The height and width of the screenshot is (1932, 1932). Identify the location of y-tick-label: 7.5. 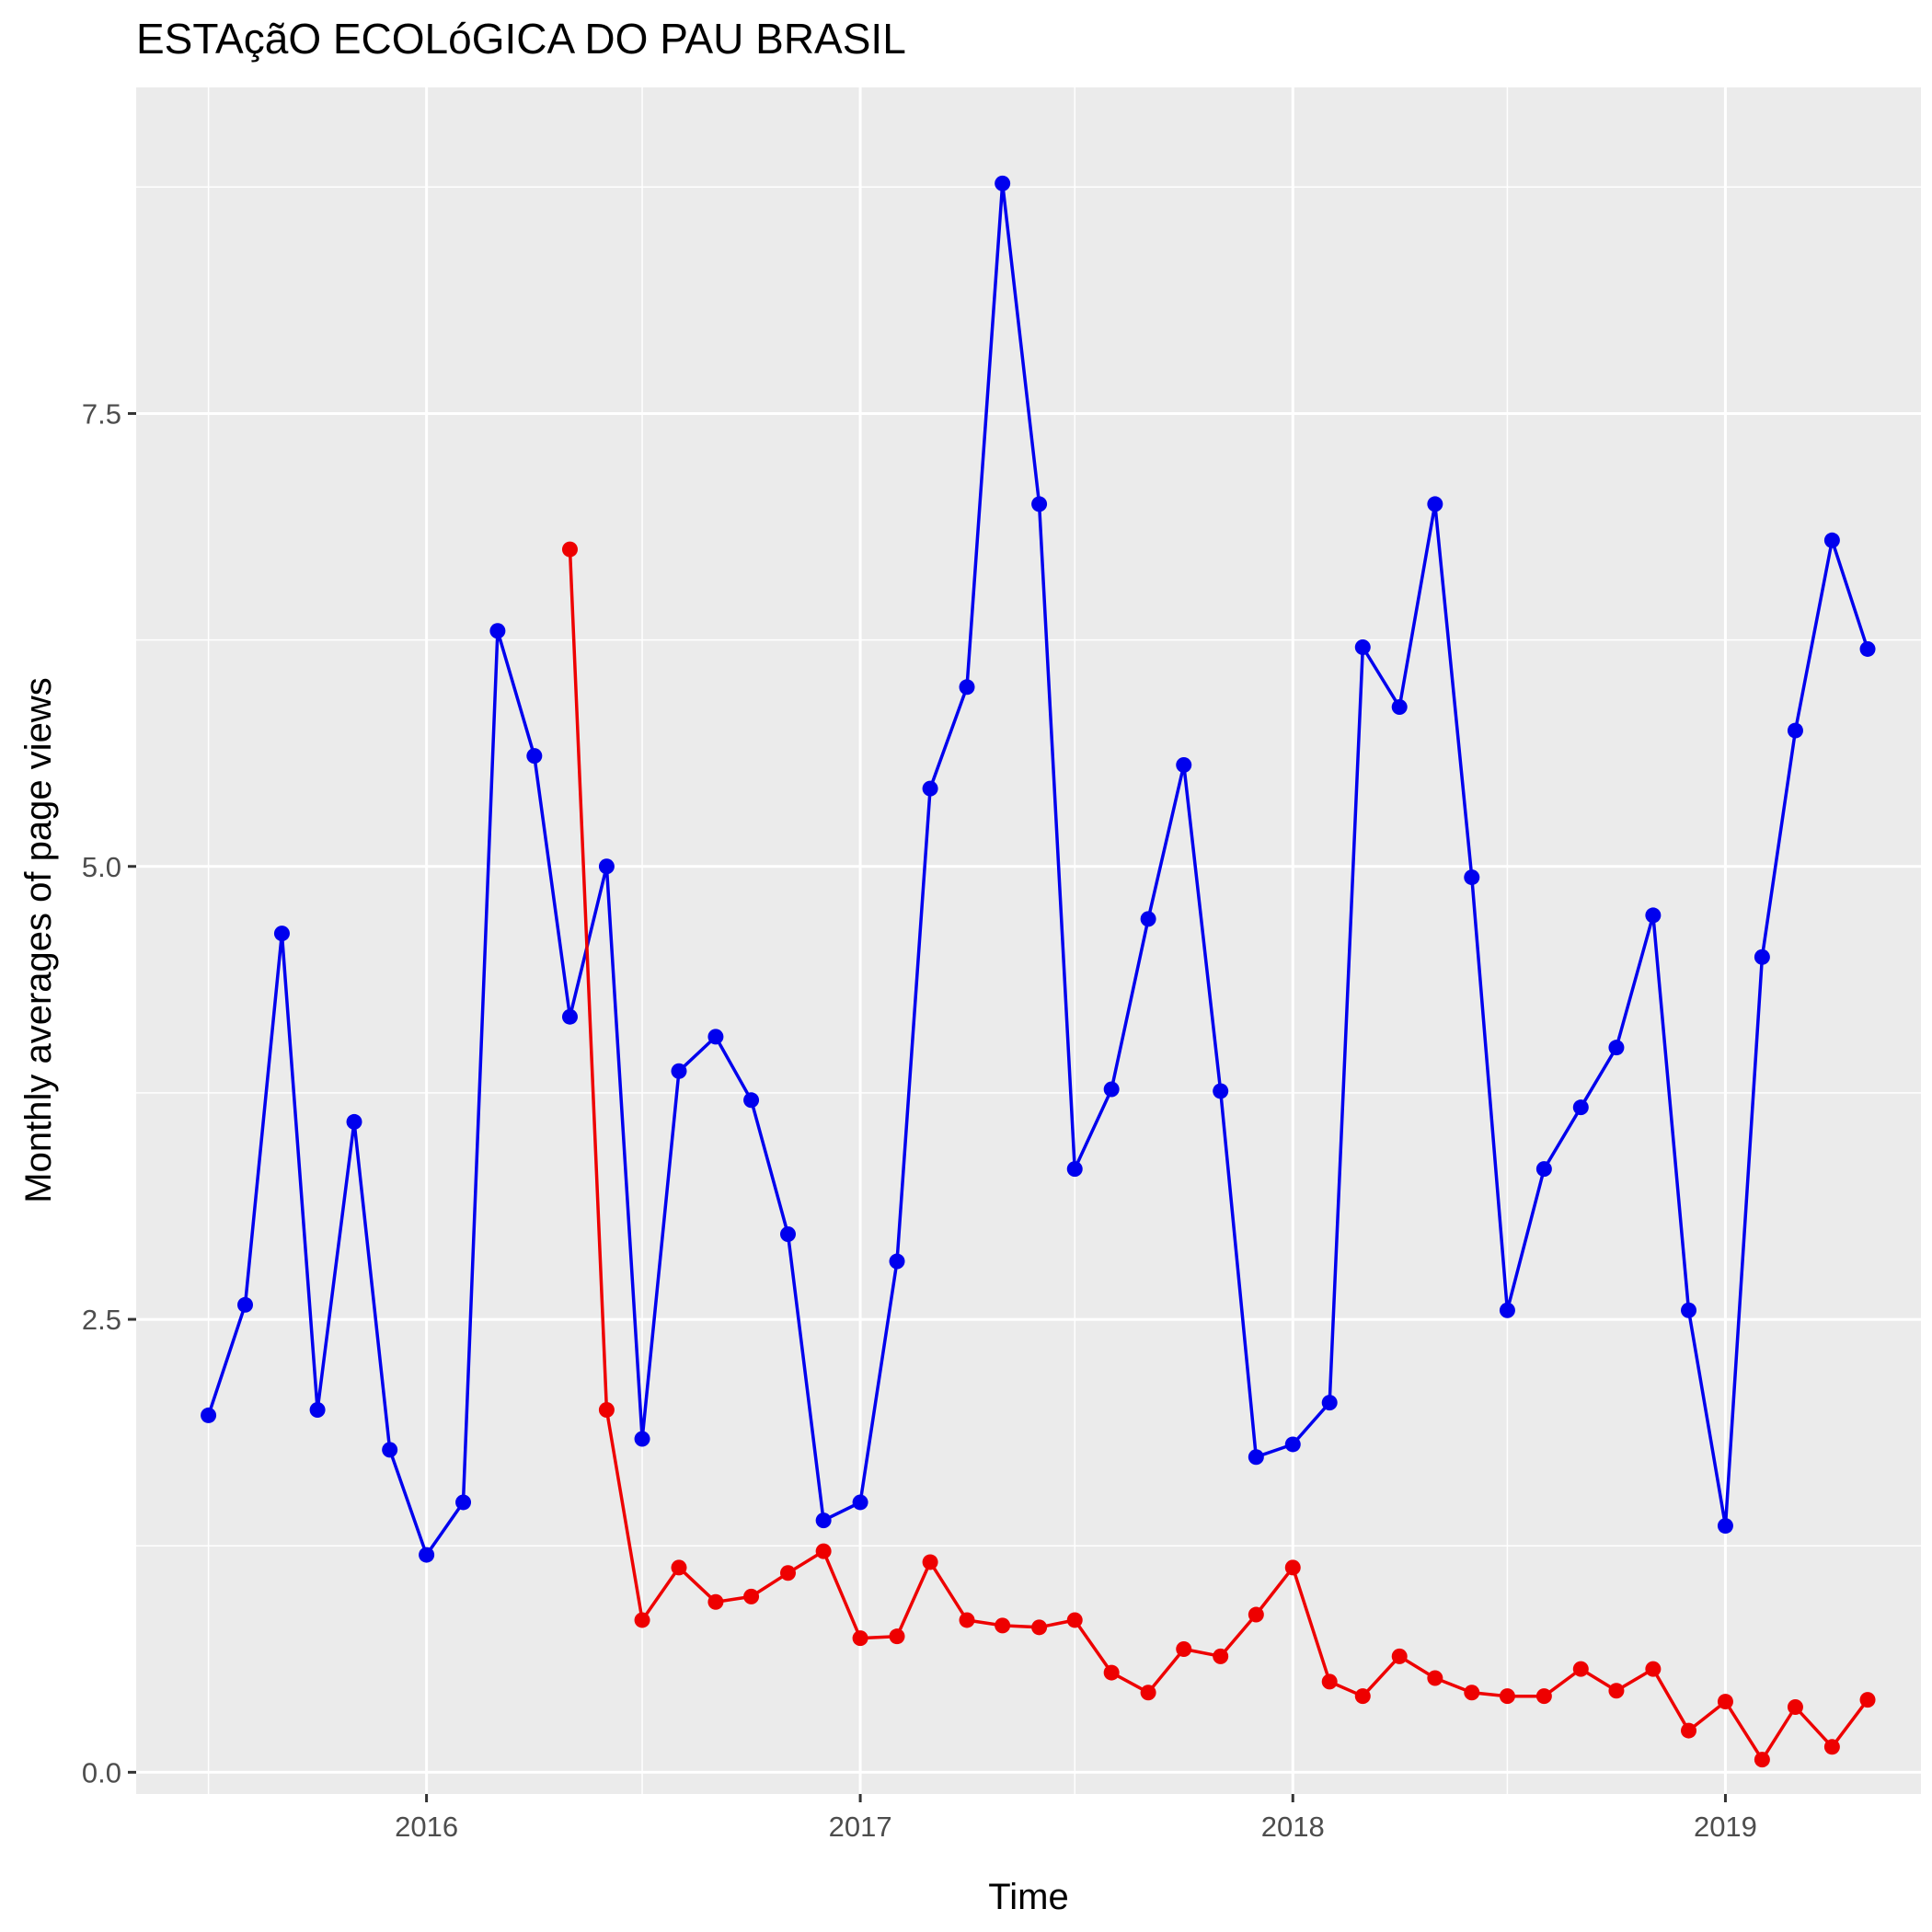
(101, 413).